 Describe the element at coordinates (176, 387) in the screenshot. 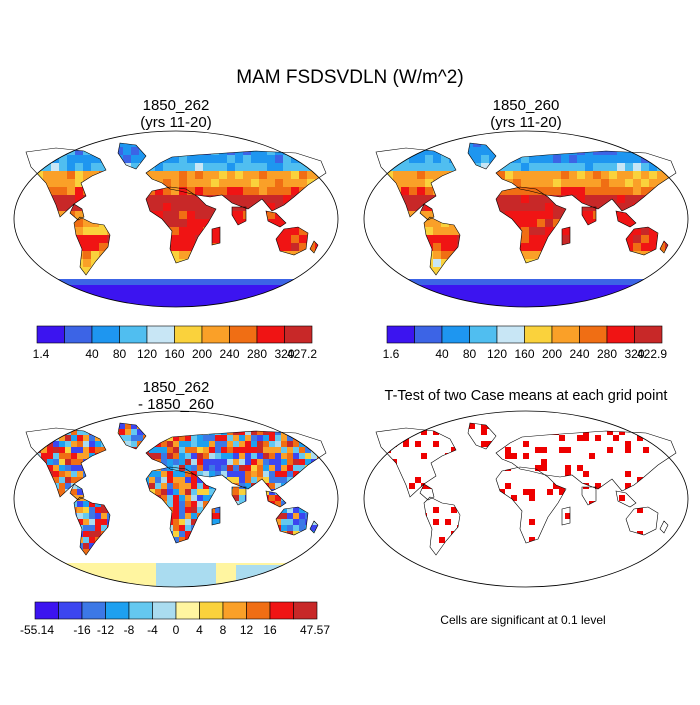

I see `panel-3-title: 1850_262` at that location.